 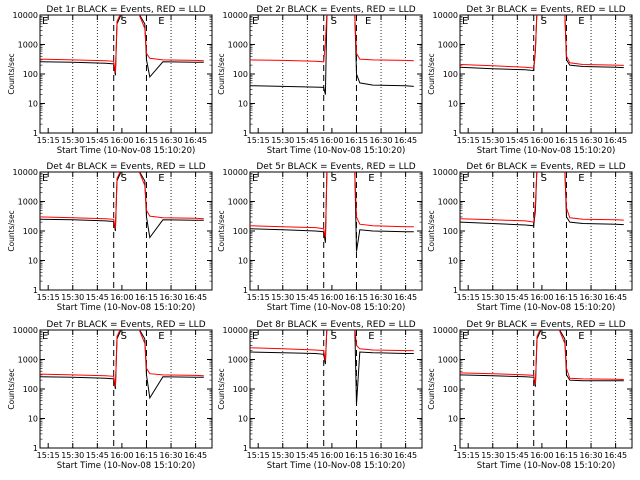 What do you see at coordinates (335, 167) in the screenshot?
I see `panel-title: Det 5r BLACK = Events, RED = LLD` at bounding box center [335, 167].